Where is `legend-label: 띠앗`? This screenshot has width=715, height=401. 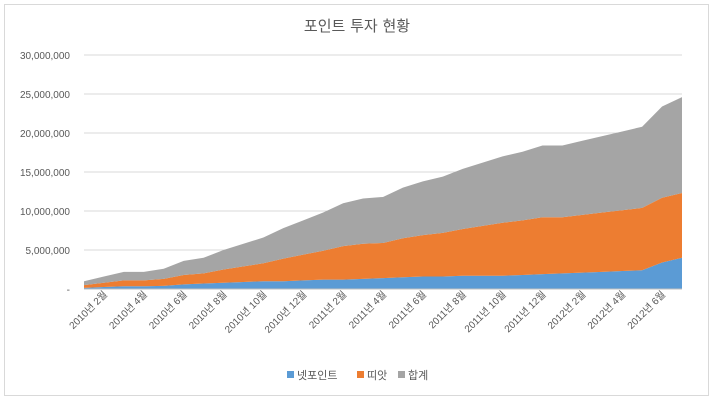
legend-label: 띠앗 is located at coordinates (377, 375).